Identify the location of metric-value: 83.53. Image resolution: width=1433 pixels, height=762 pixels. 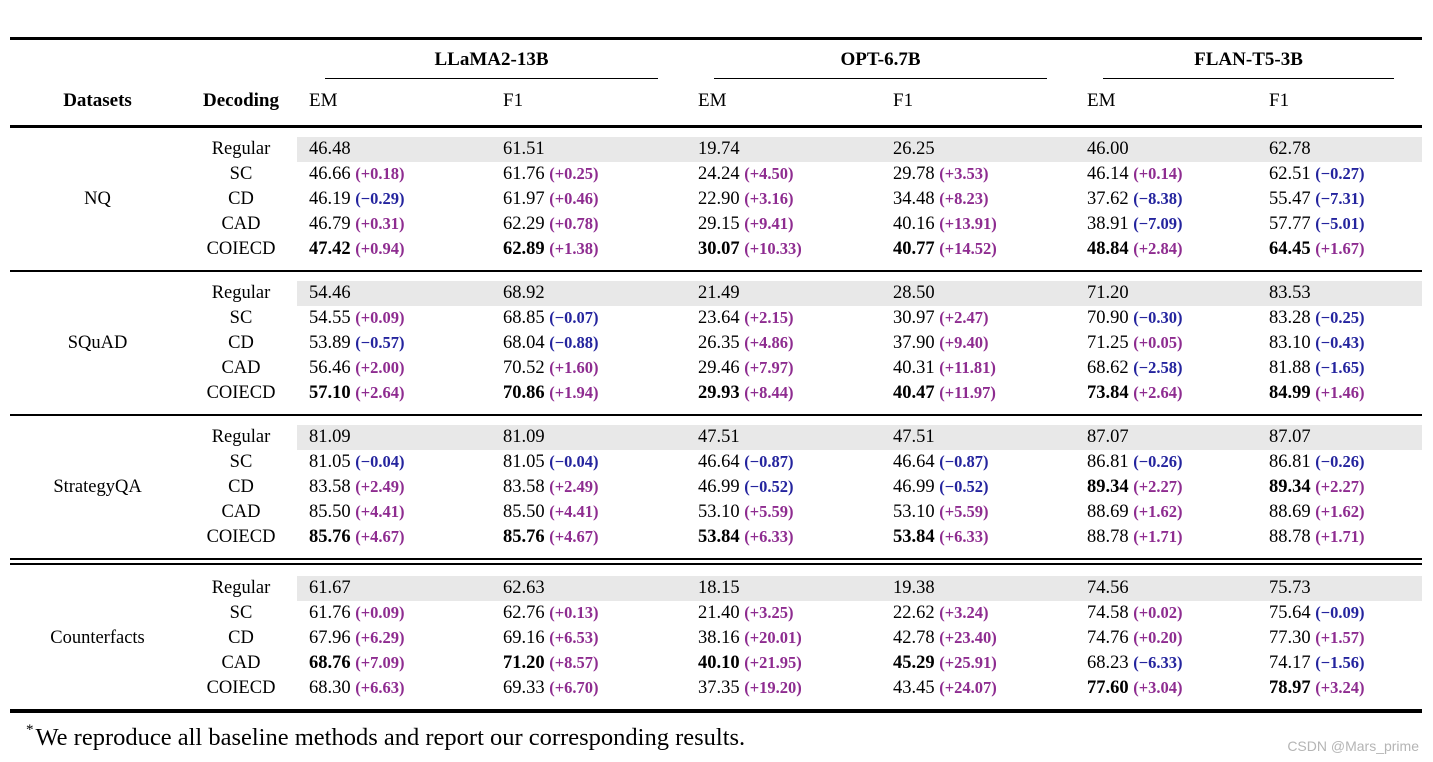
(1290, 293).